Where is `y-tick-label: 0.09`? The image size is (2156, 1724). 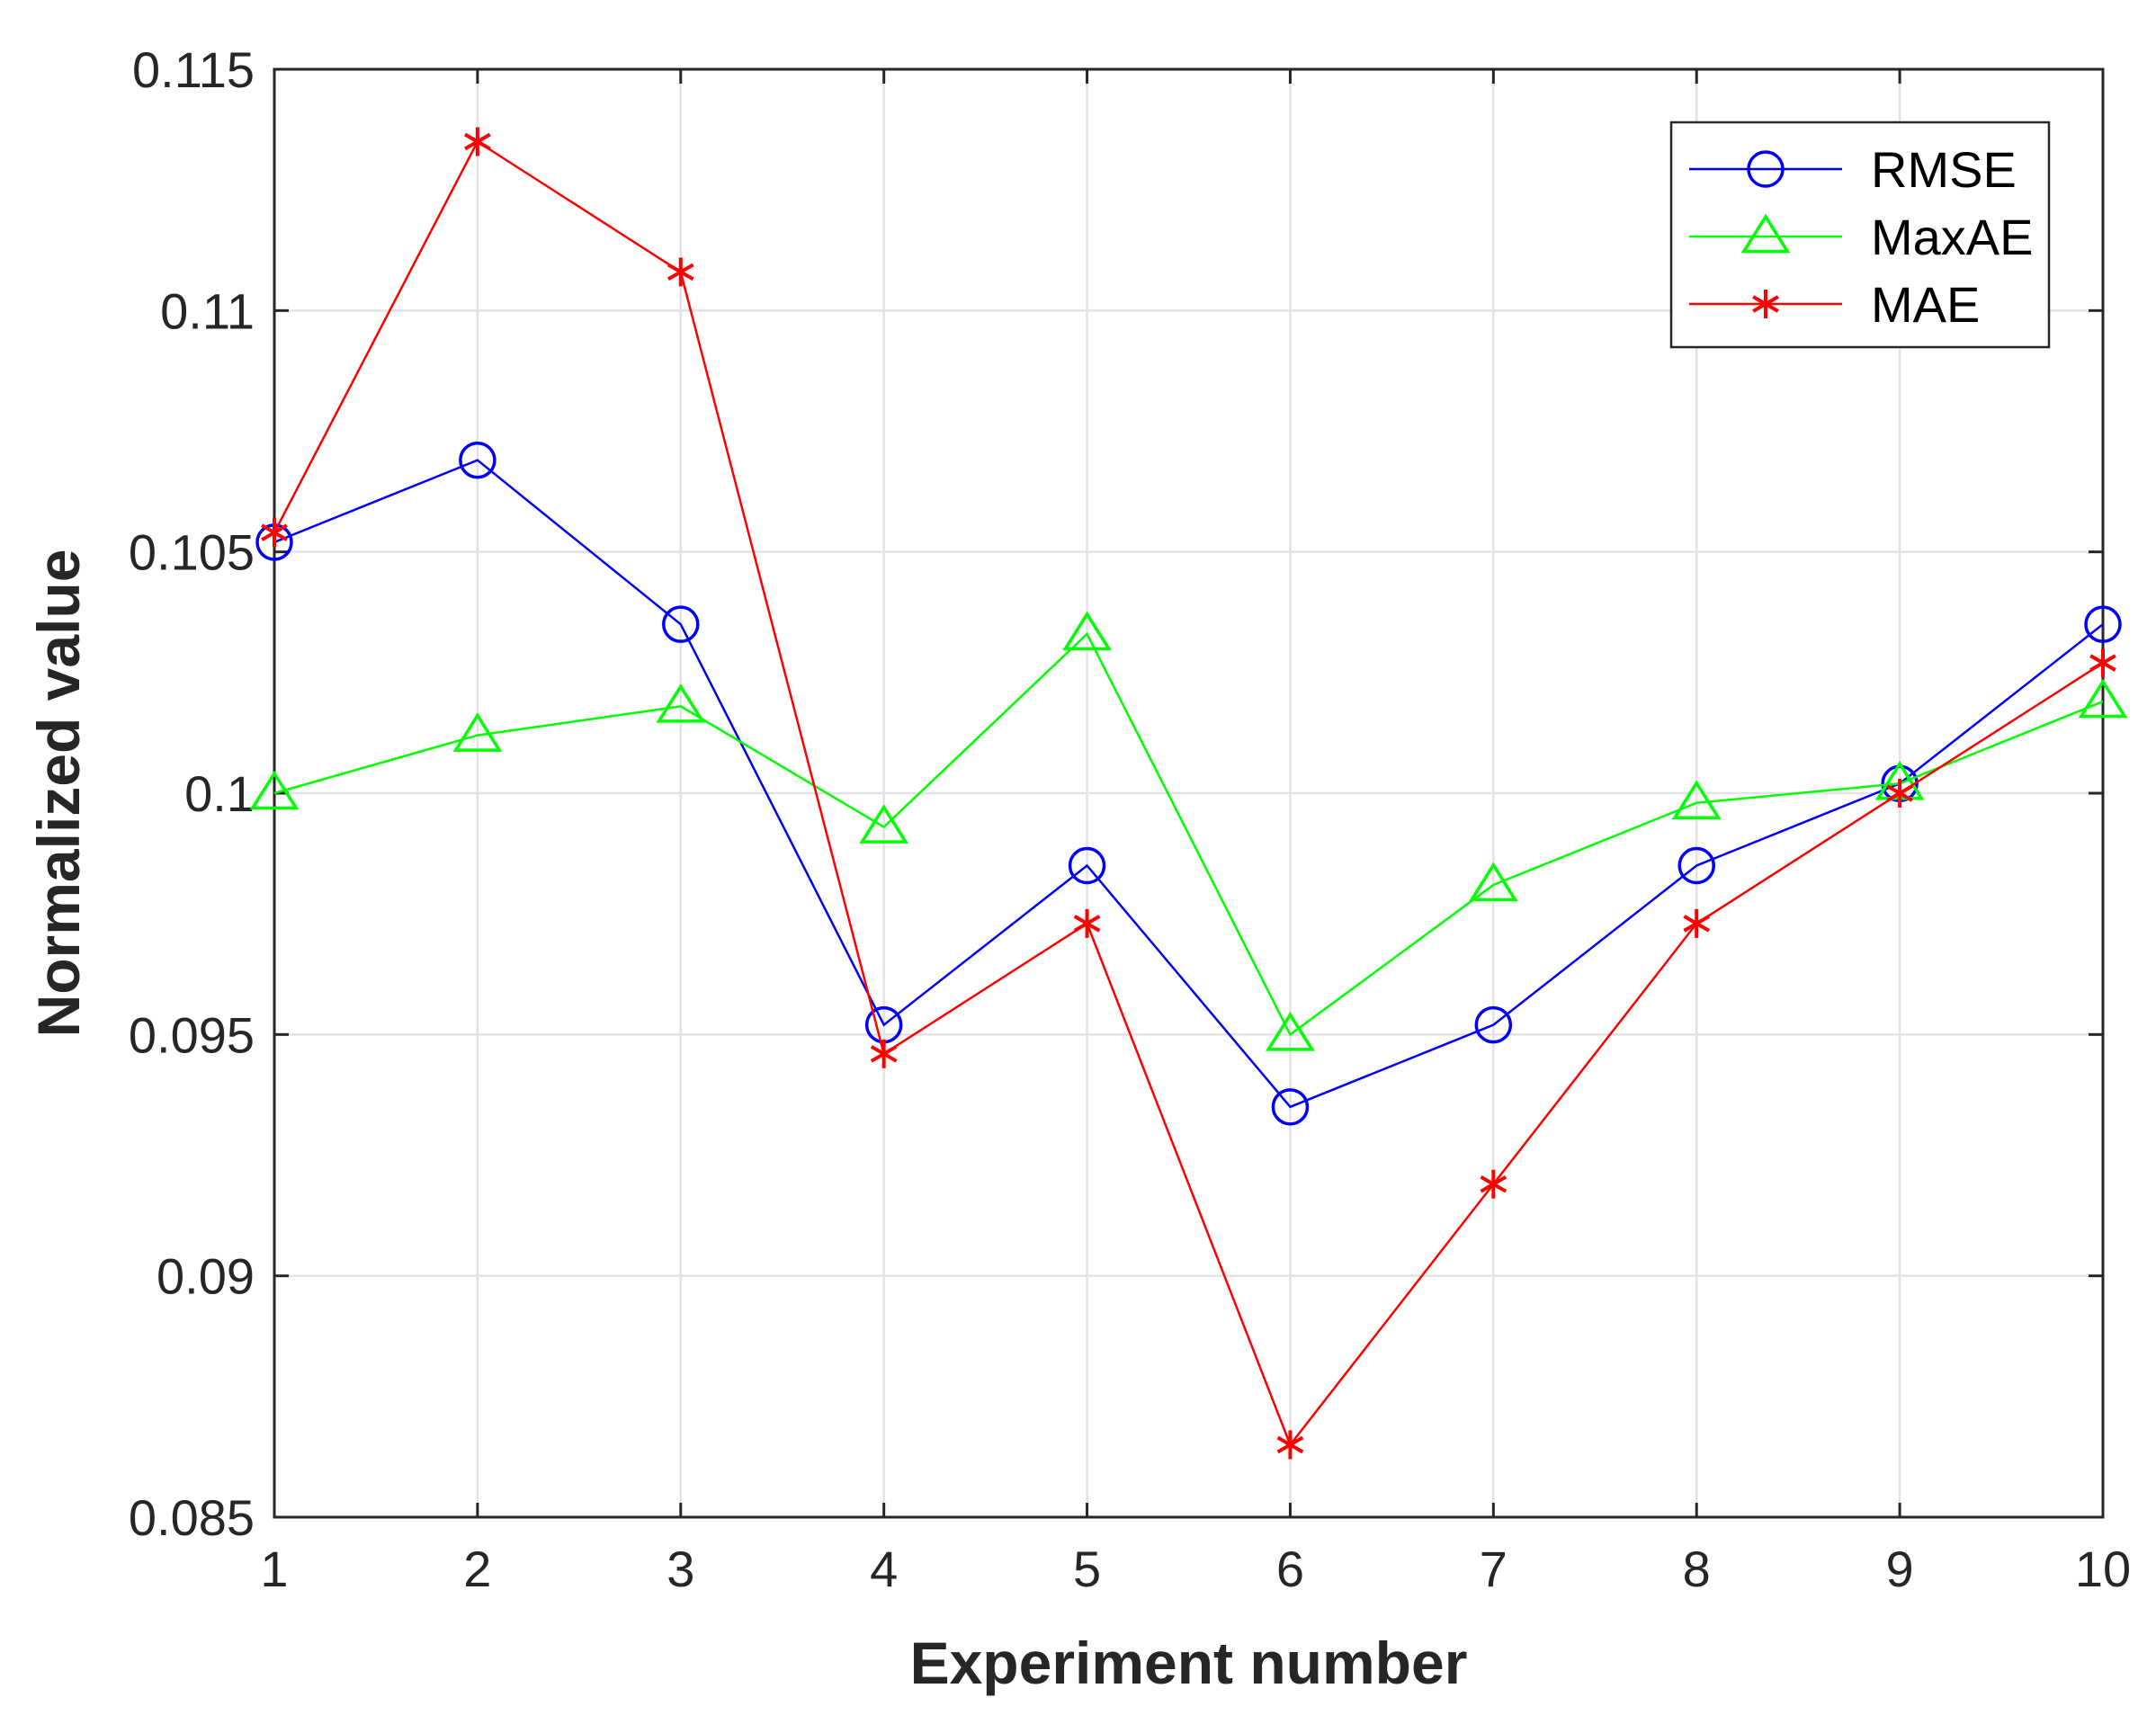 y-tick-label: 0.09 is located at coordinates (206, 1276).